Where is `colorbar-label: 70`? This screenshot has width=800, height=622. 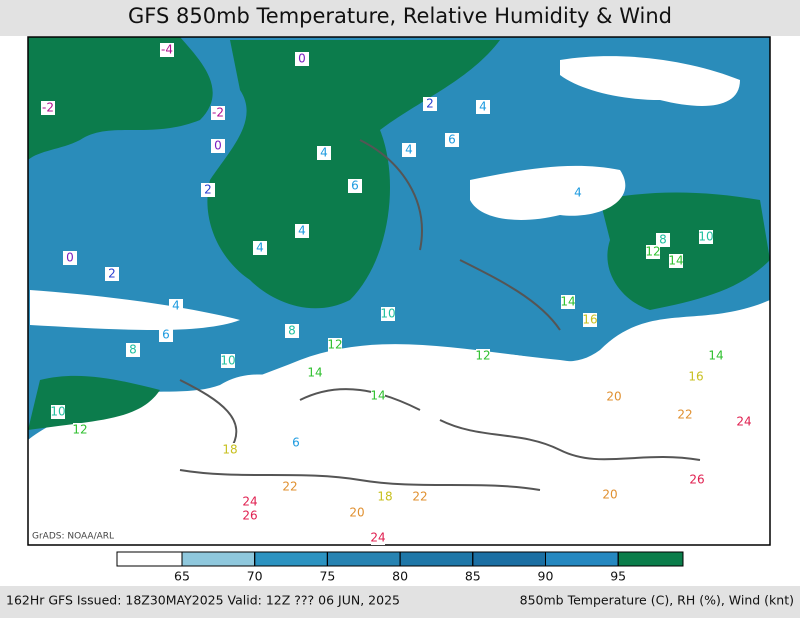
colorbar-label: 70 is located at coordinates (255, 576).